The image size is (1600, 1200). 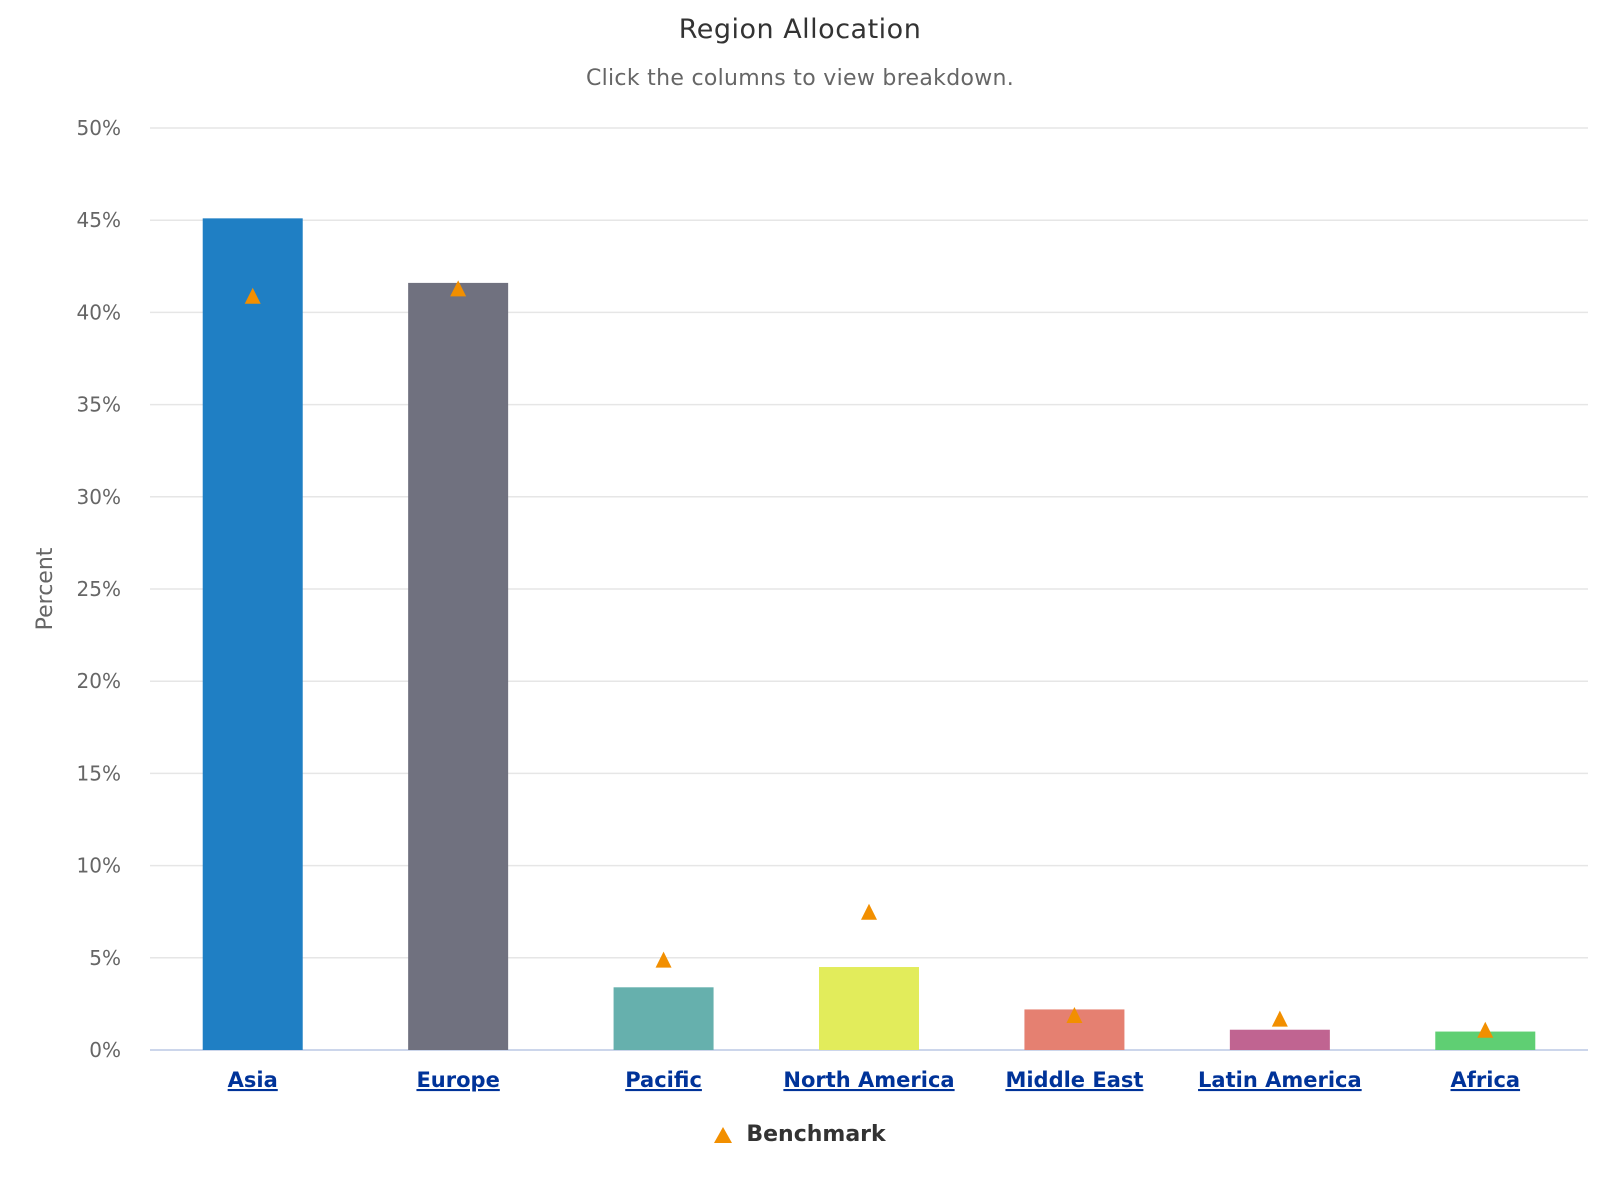 What do you see at coordinates (1280, 1080) in the screenshot?
I see `x-category-link: Latin America` at bounding box center [1280, 1080].